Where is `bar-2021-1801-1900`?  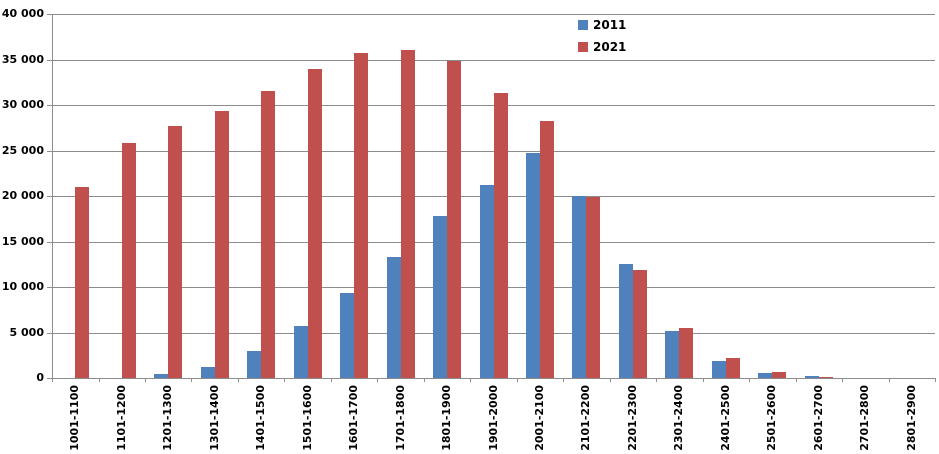
bar-2021-1801-1900 is located at coordinates (454, 219).